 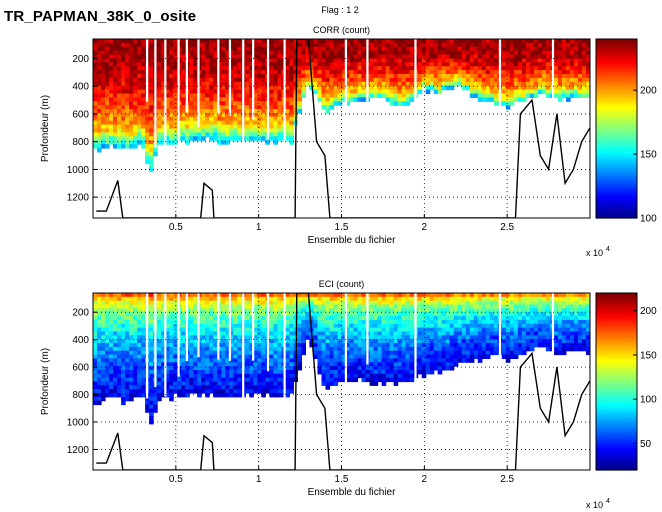 I want to click on colorbar-tick-label: 50, so click(x=646, y=444).